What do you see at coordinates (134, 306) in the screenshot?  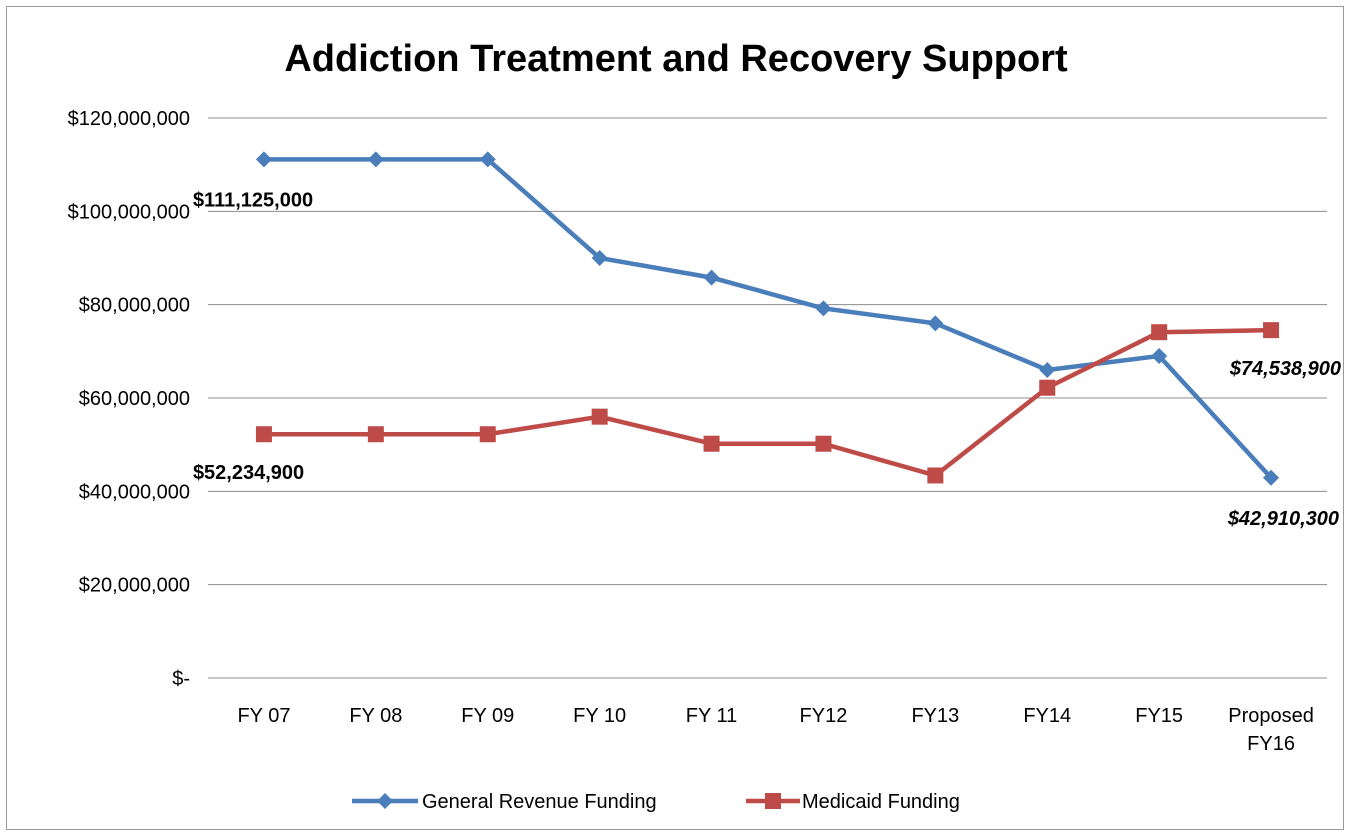 I see `y-tick-label: $80,000,000` at bounding box center [134, 306].